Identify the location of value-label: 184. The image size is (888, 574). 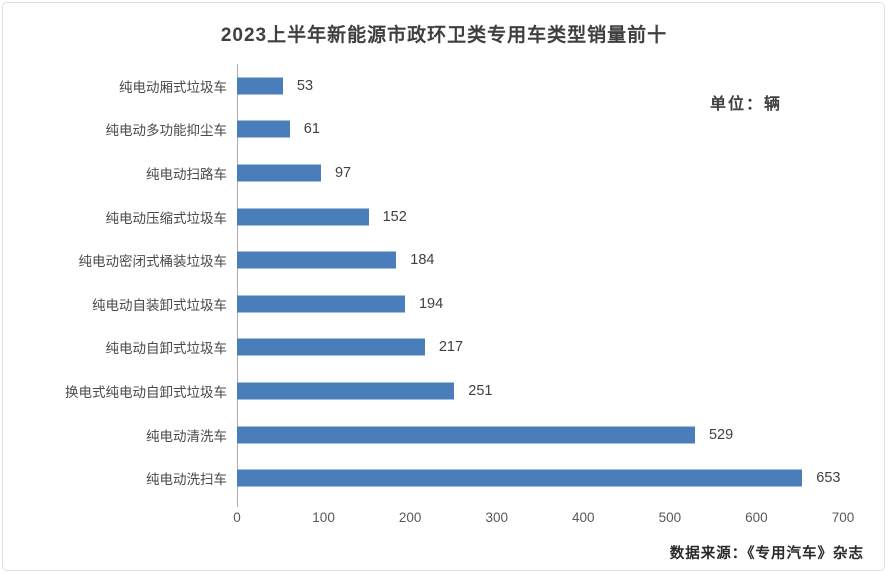
(422, 260).